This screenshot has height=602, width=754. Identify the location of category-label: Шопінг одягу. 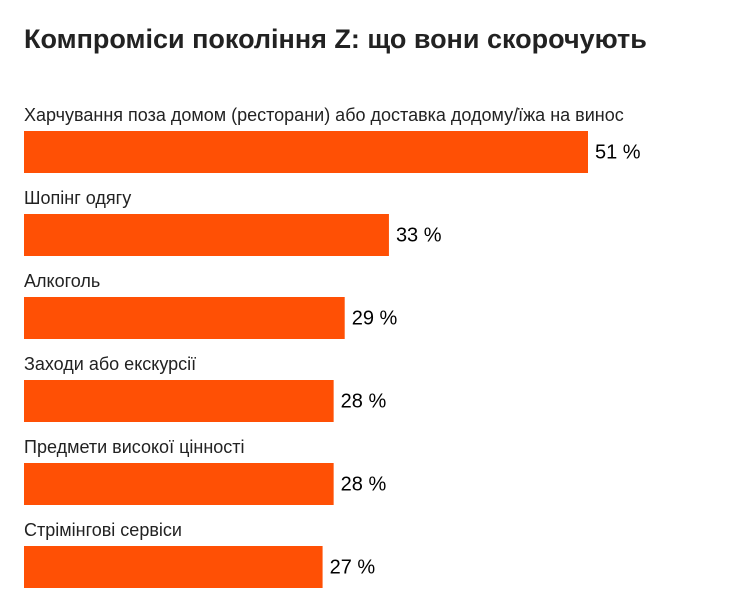
(77, 198).